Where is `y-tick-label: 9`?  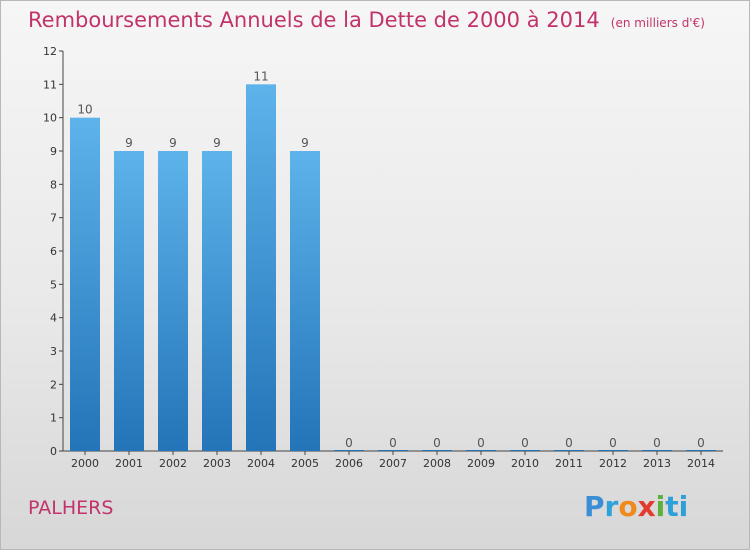
y-tick-label: 9 is located at coordinates (53, 151).